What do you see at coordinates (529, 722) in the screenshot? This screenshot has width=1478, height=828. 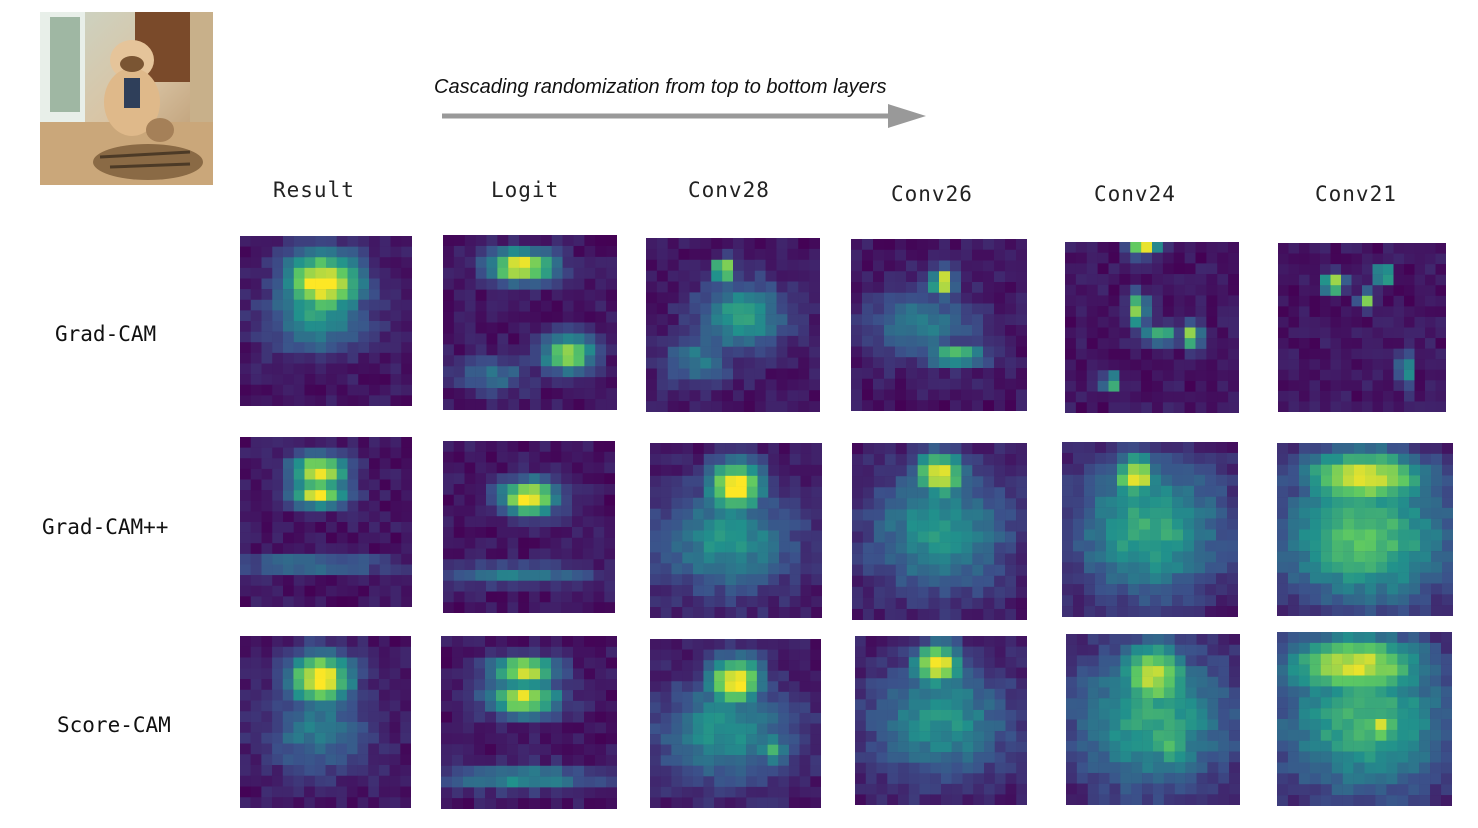 I see `heatmap-score-cam-logit` at bounding box center [529, 722].